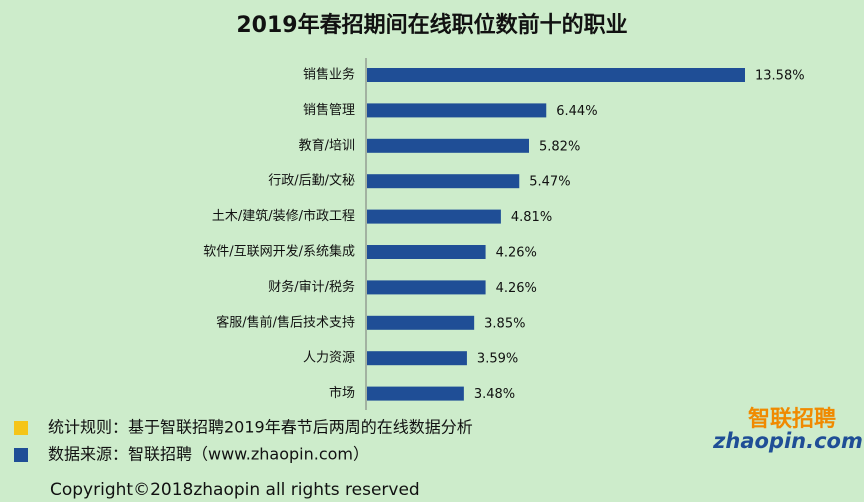 The width and height of the screenshot is (864, 502). I want to click on value-label: 3.48%, so click(494, 394).